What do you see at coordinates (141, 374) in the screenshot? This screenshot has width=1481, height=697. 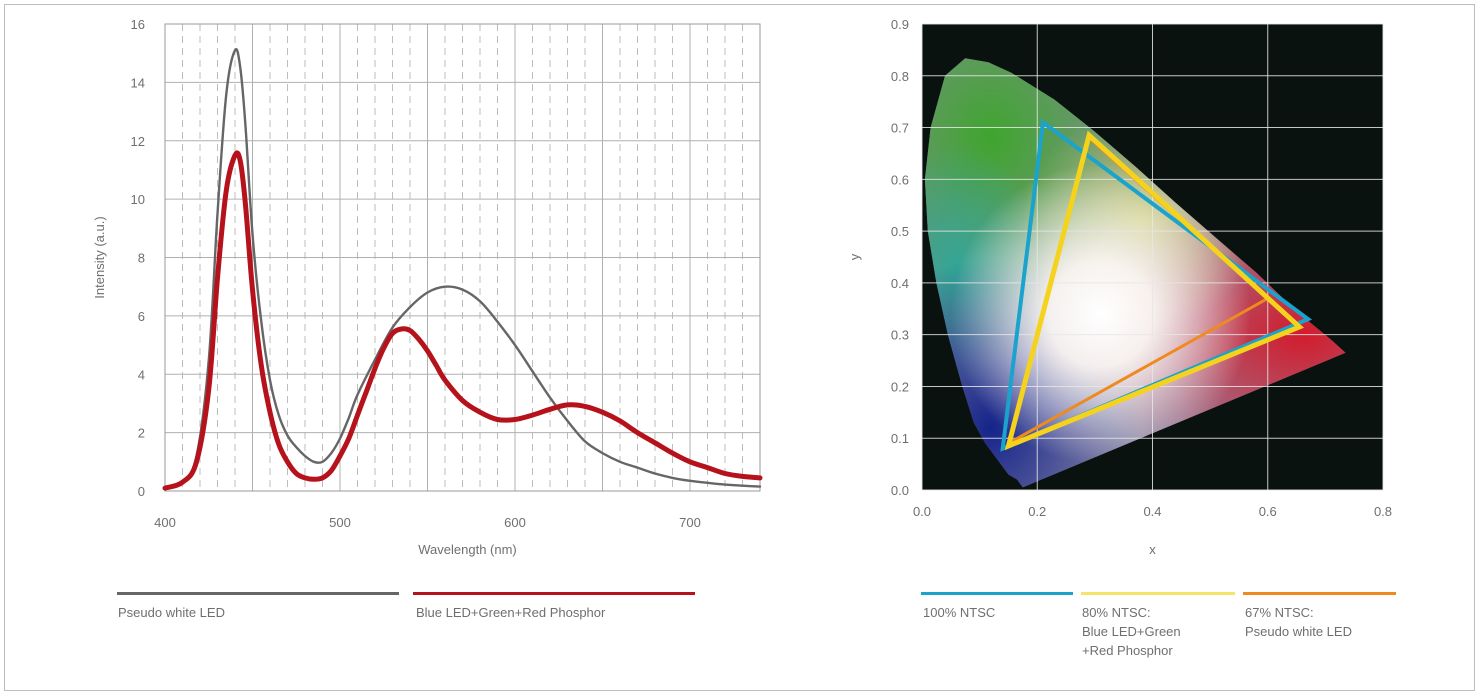 I see `y-tick-label: 4` at bounding box center [141, 374].